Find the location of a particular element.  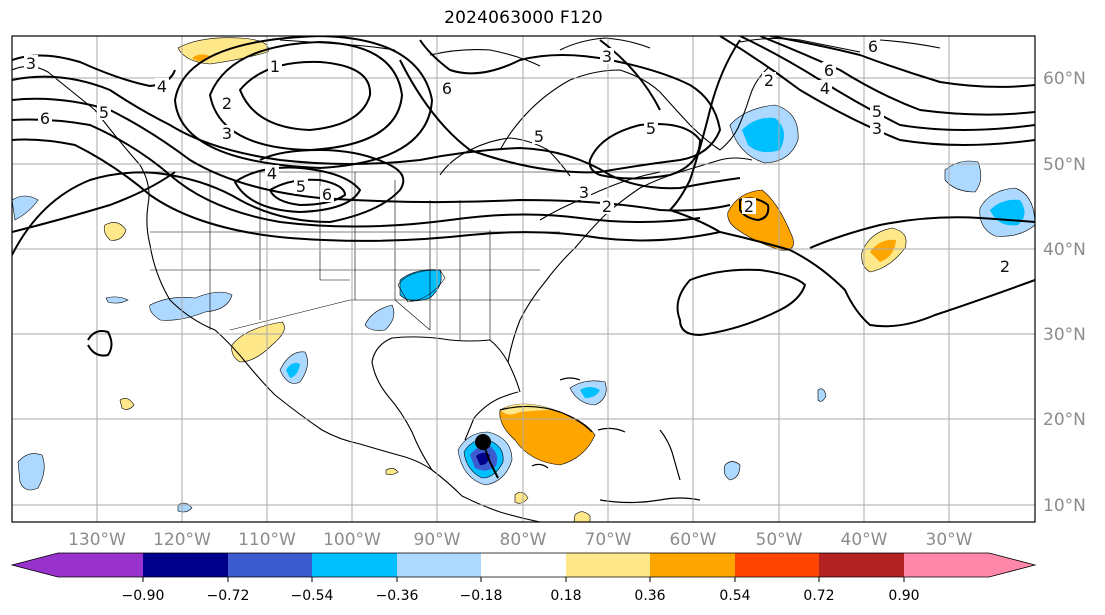

lat-tick-label: 30°N is located at coordinates (1064, 335).